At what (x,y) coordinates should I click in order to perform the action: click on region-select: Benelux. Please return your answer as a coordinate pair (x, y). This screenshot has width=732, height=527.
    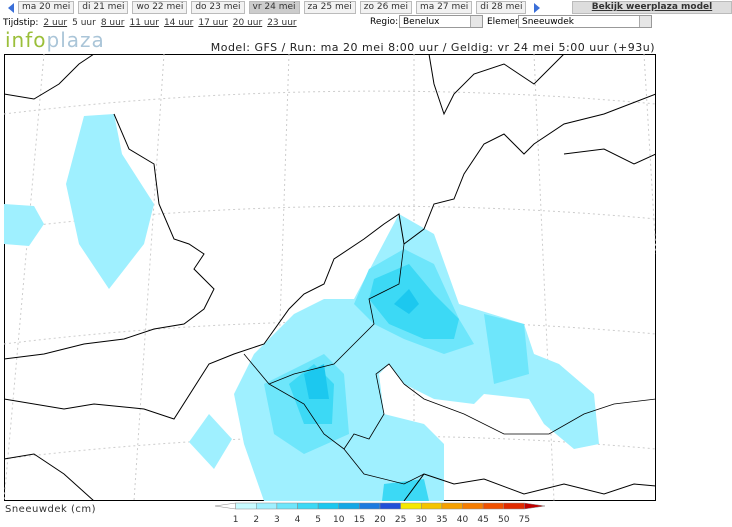
    Looking at the image, I should click on (441, 21).